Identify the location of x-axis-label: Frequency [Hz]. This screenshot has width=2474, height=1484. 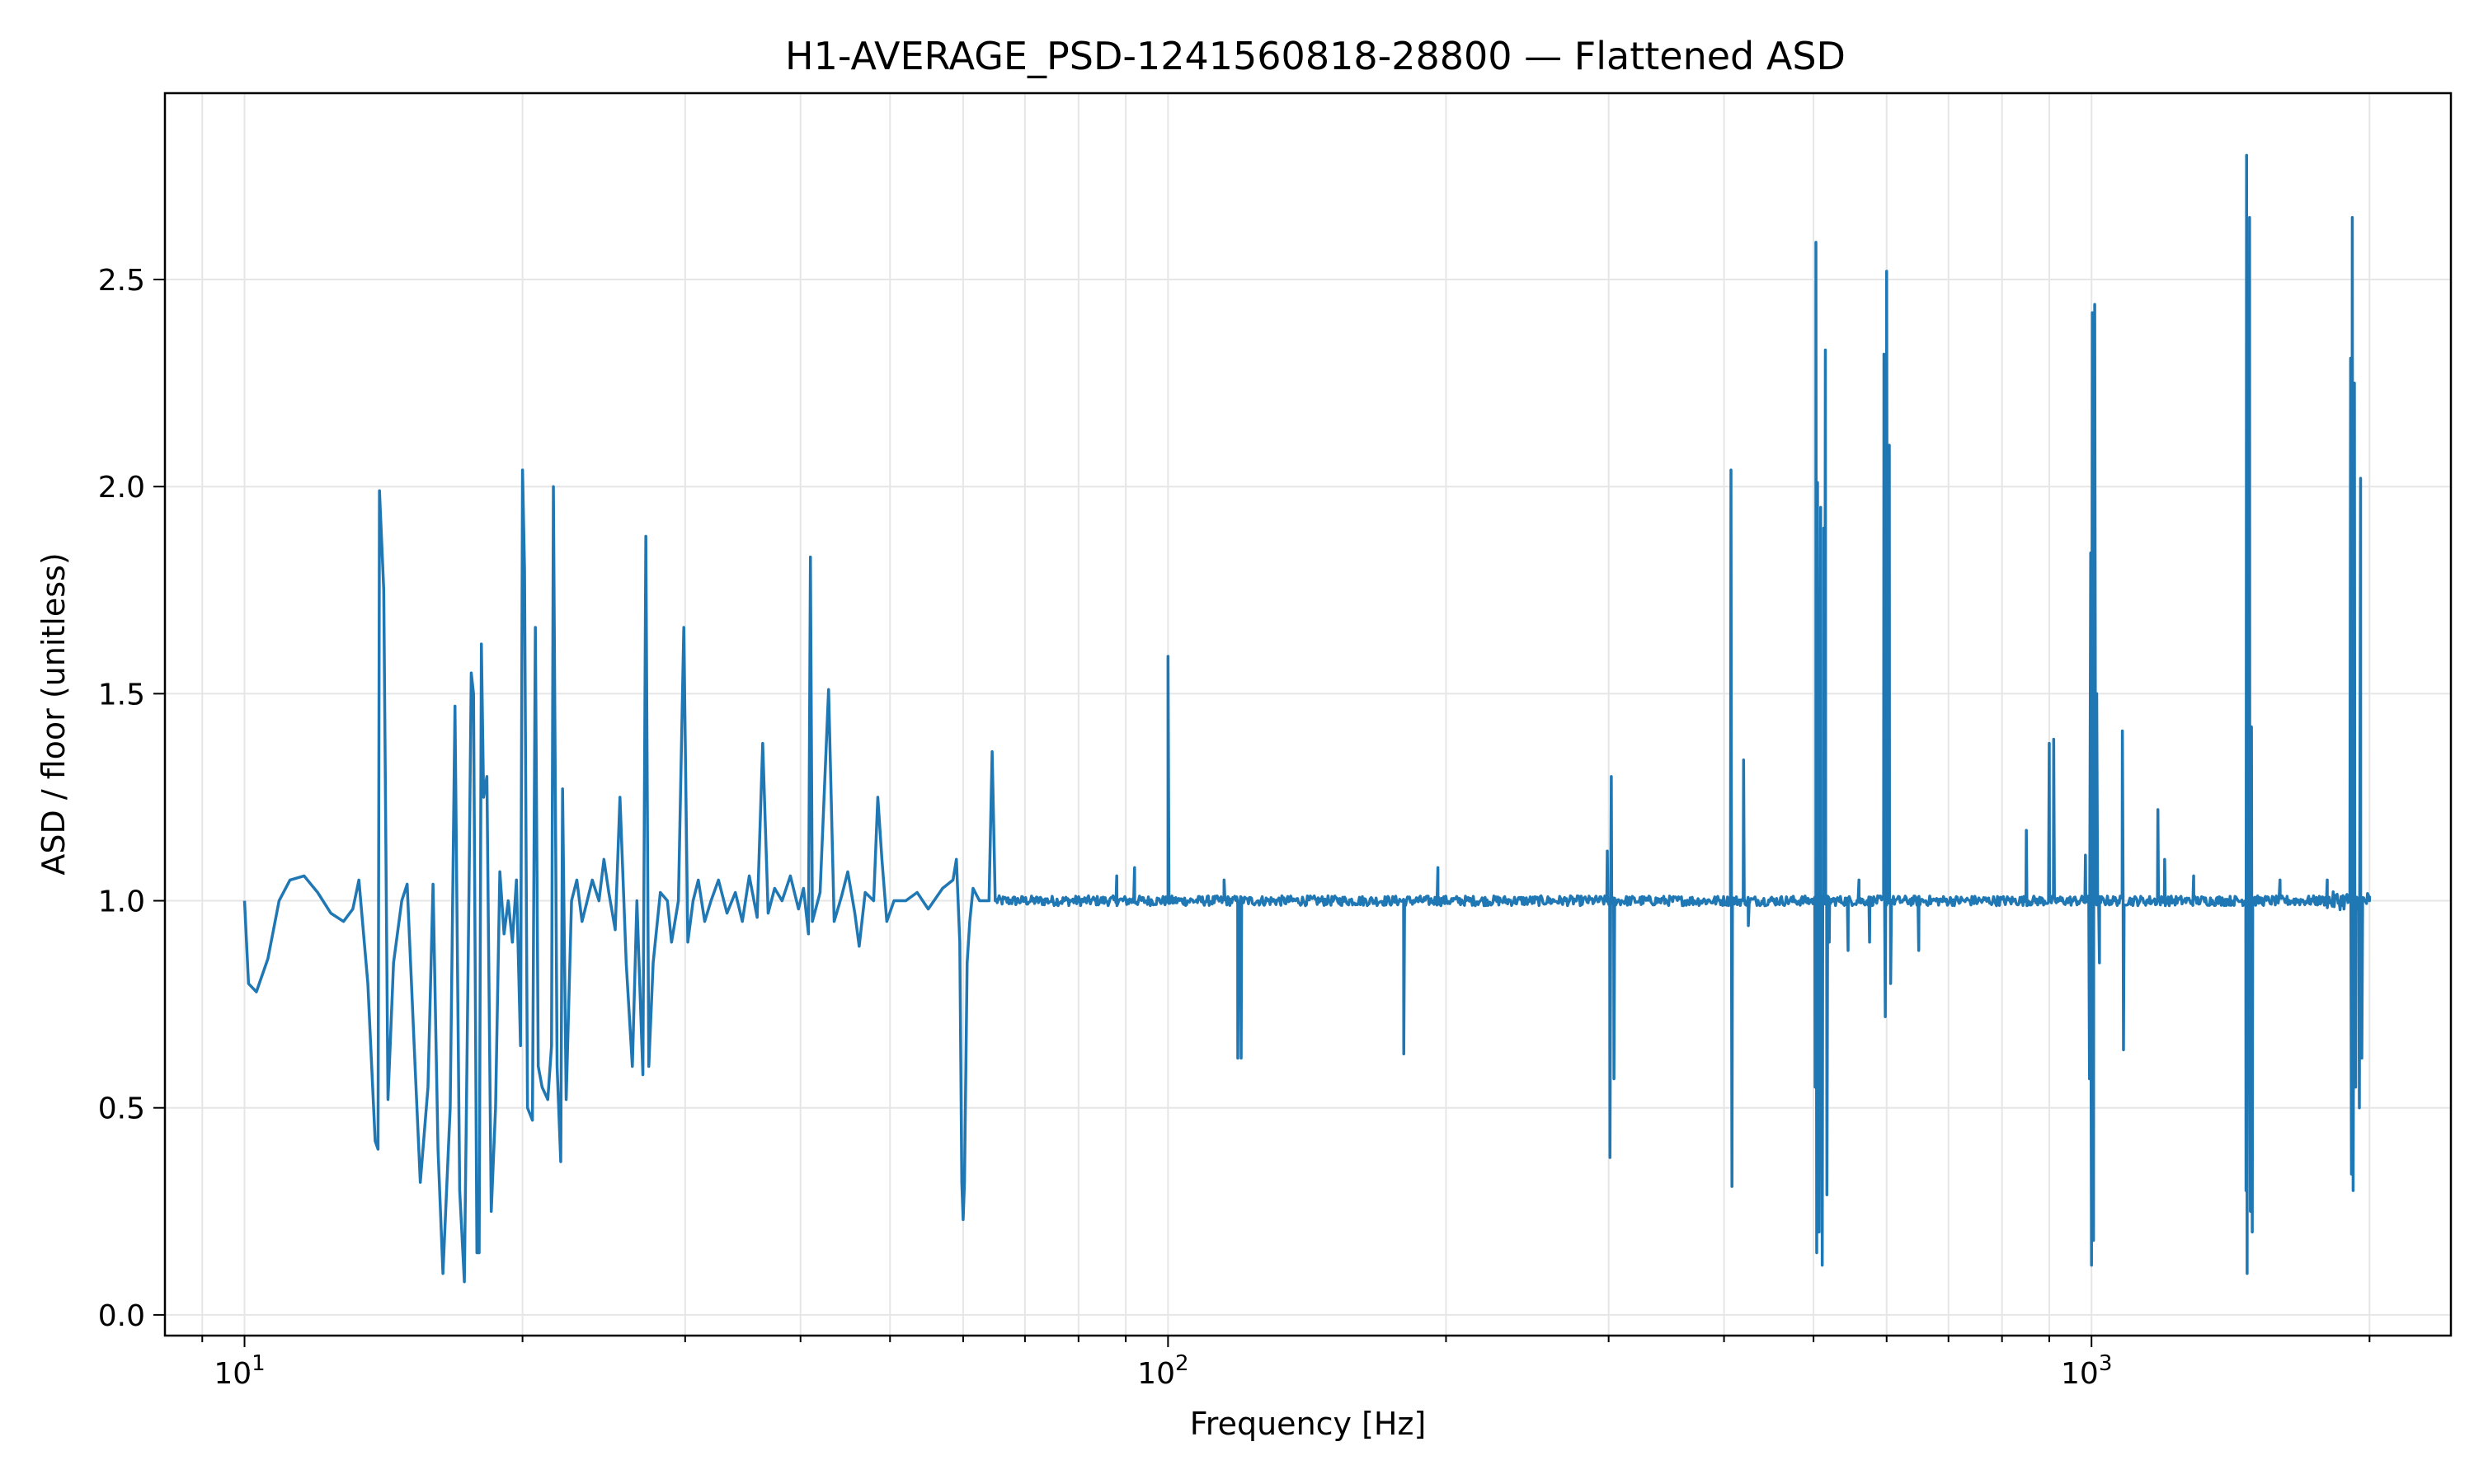
(1308, 1424).